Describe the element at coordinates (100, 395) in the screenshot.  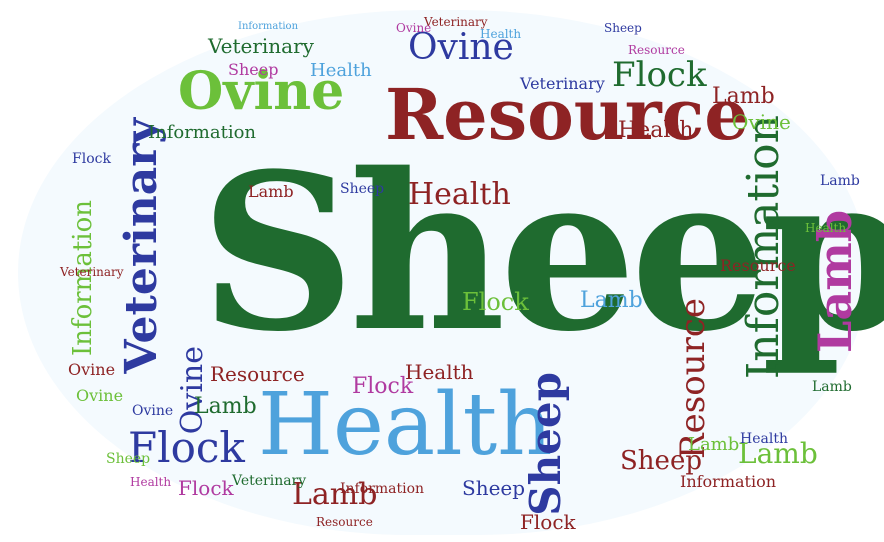
I see `word-ovine-left: Ovine` at that location.